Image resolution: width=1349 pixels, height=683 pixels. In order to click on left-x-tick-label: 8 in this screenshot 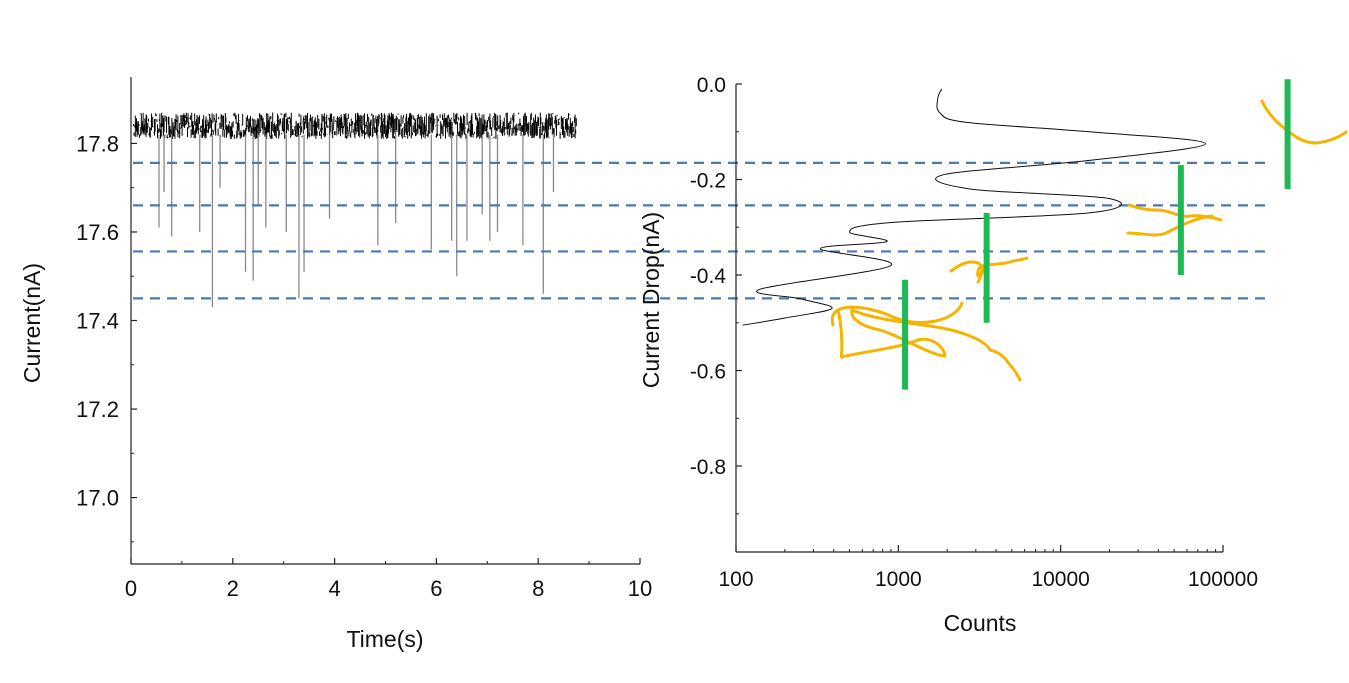, I will do `click(538, 588)`.